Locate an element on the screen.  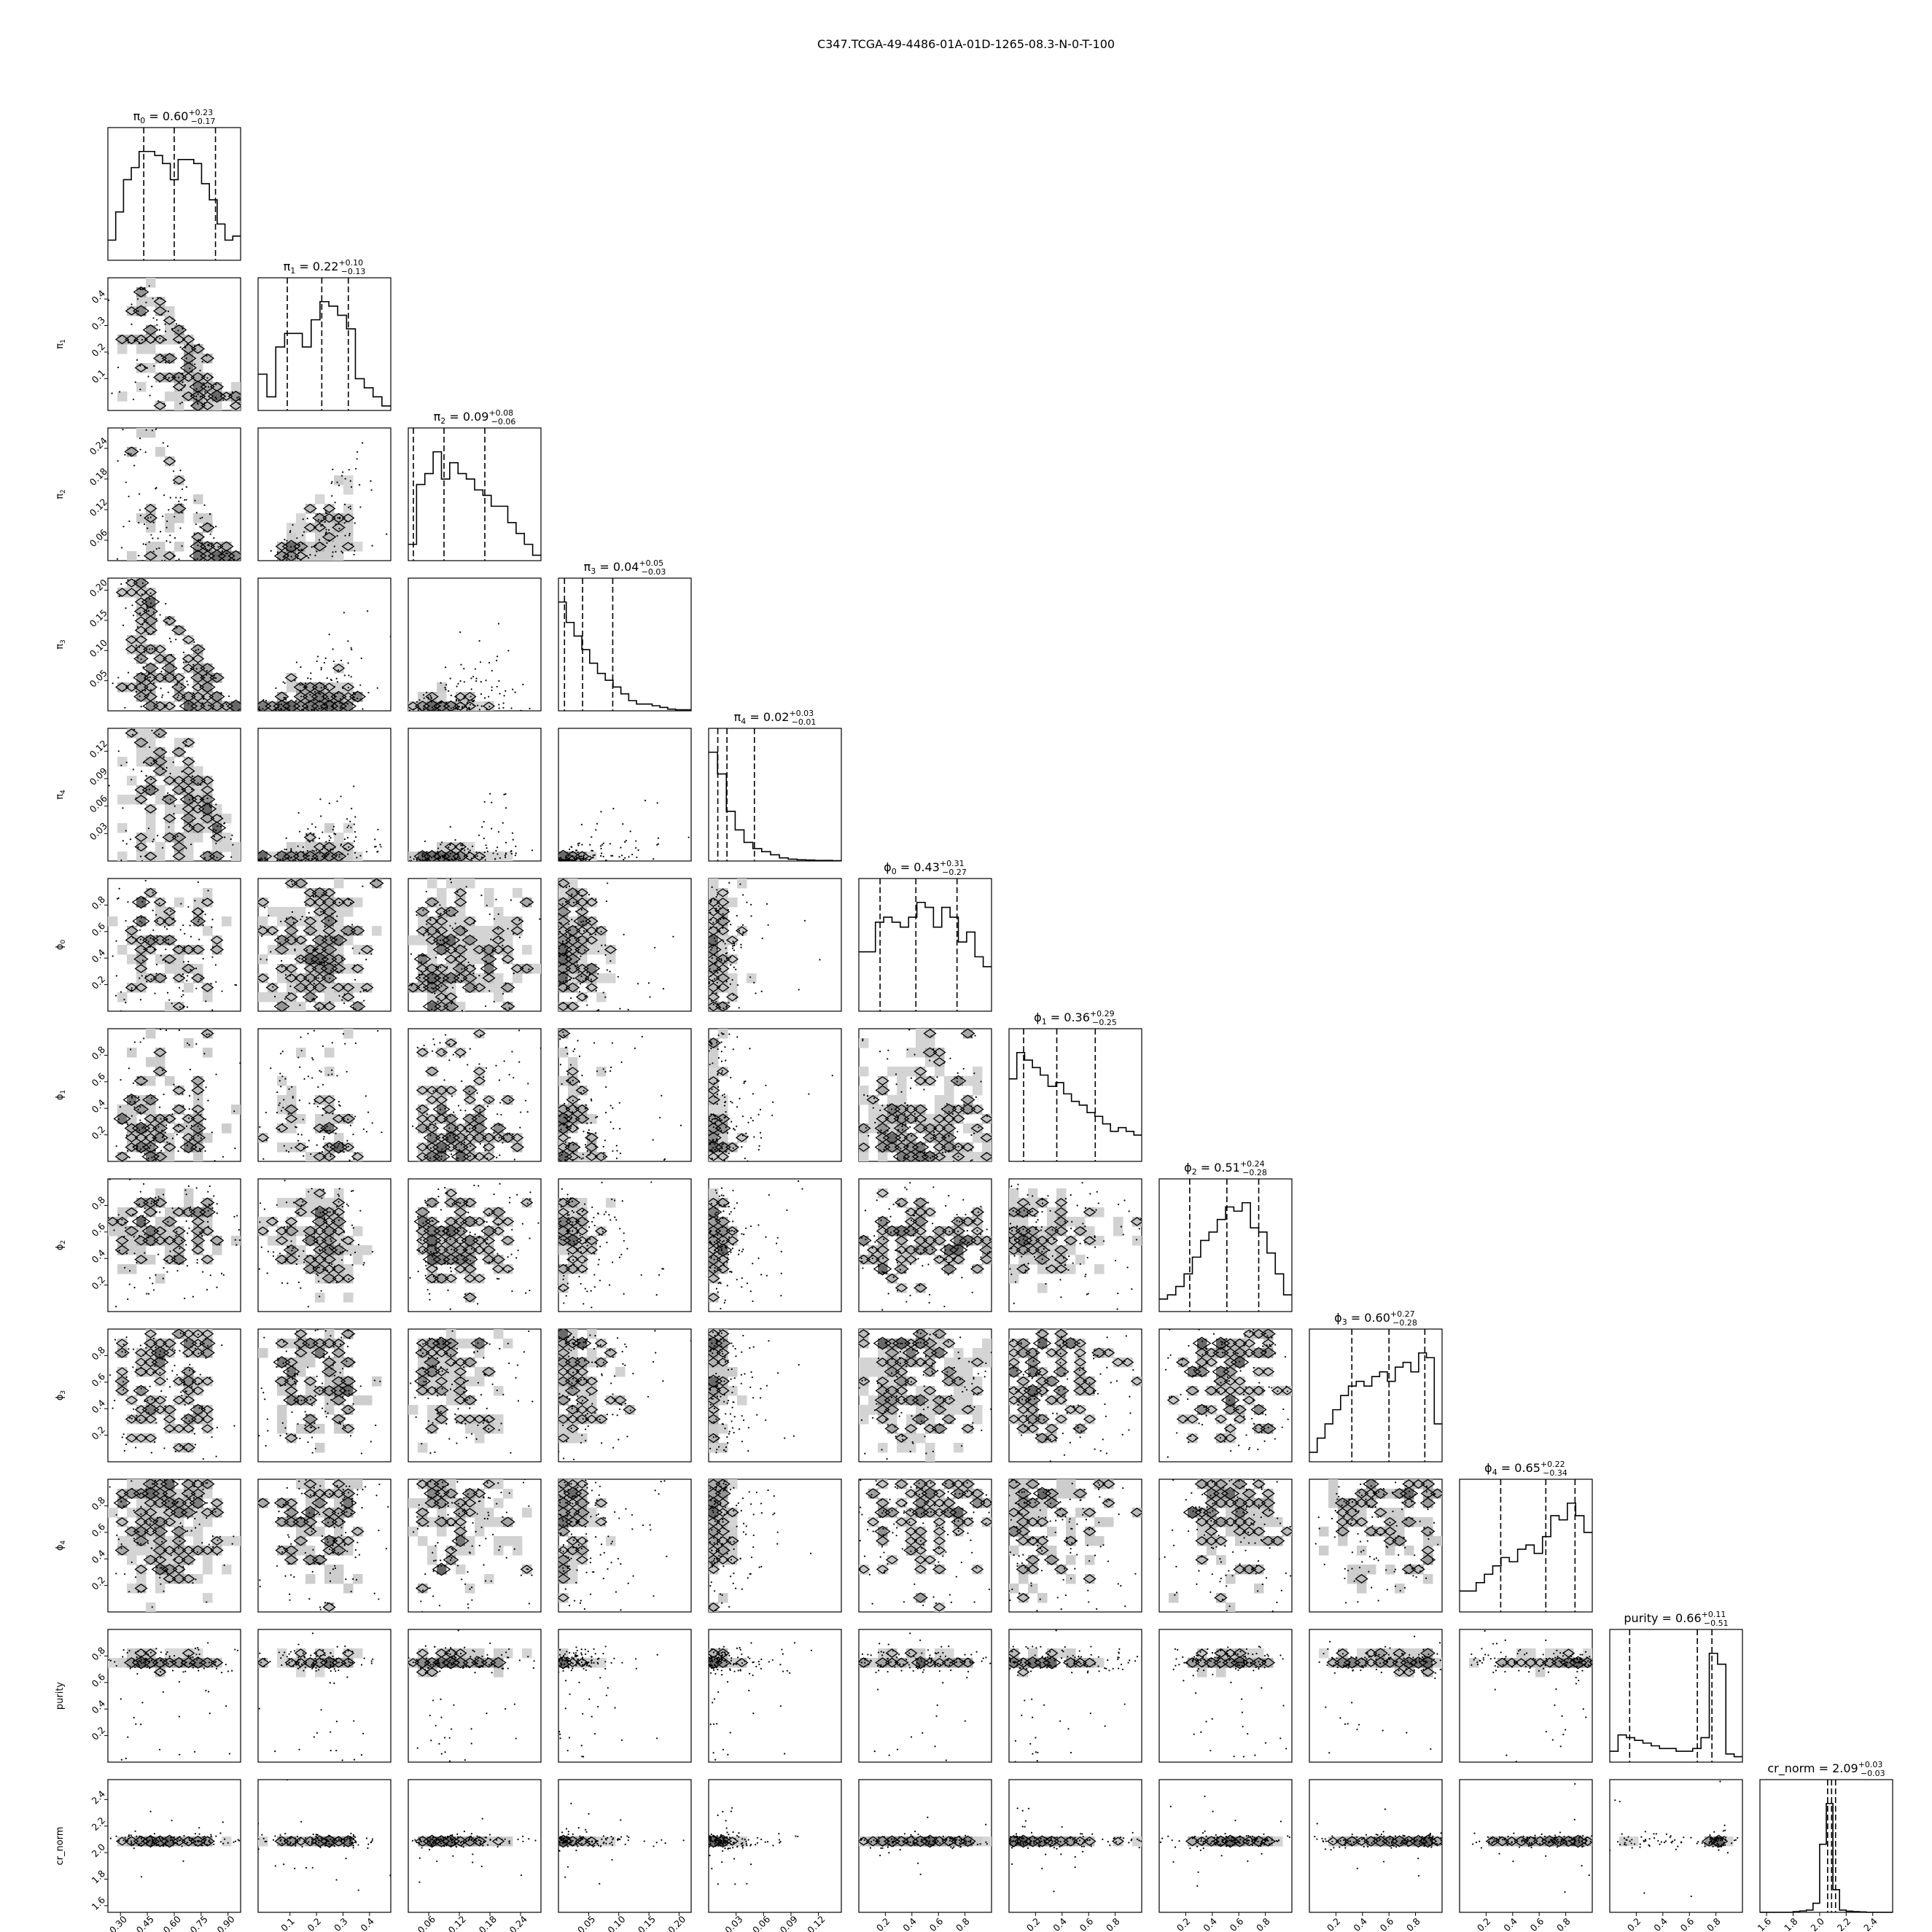
hist-panel-purity: purity = 0.66+0.11 −0.51 is located at coordinates (1676, 1686).